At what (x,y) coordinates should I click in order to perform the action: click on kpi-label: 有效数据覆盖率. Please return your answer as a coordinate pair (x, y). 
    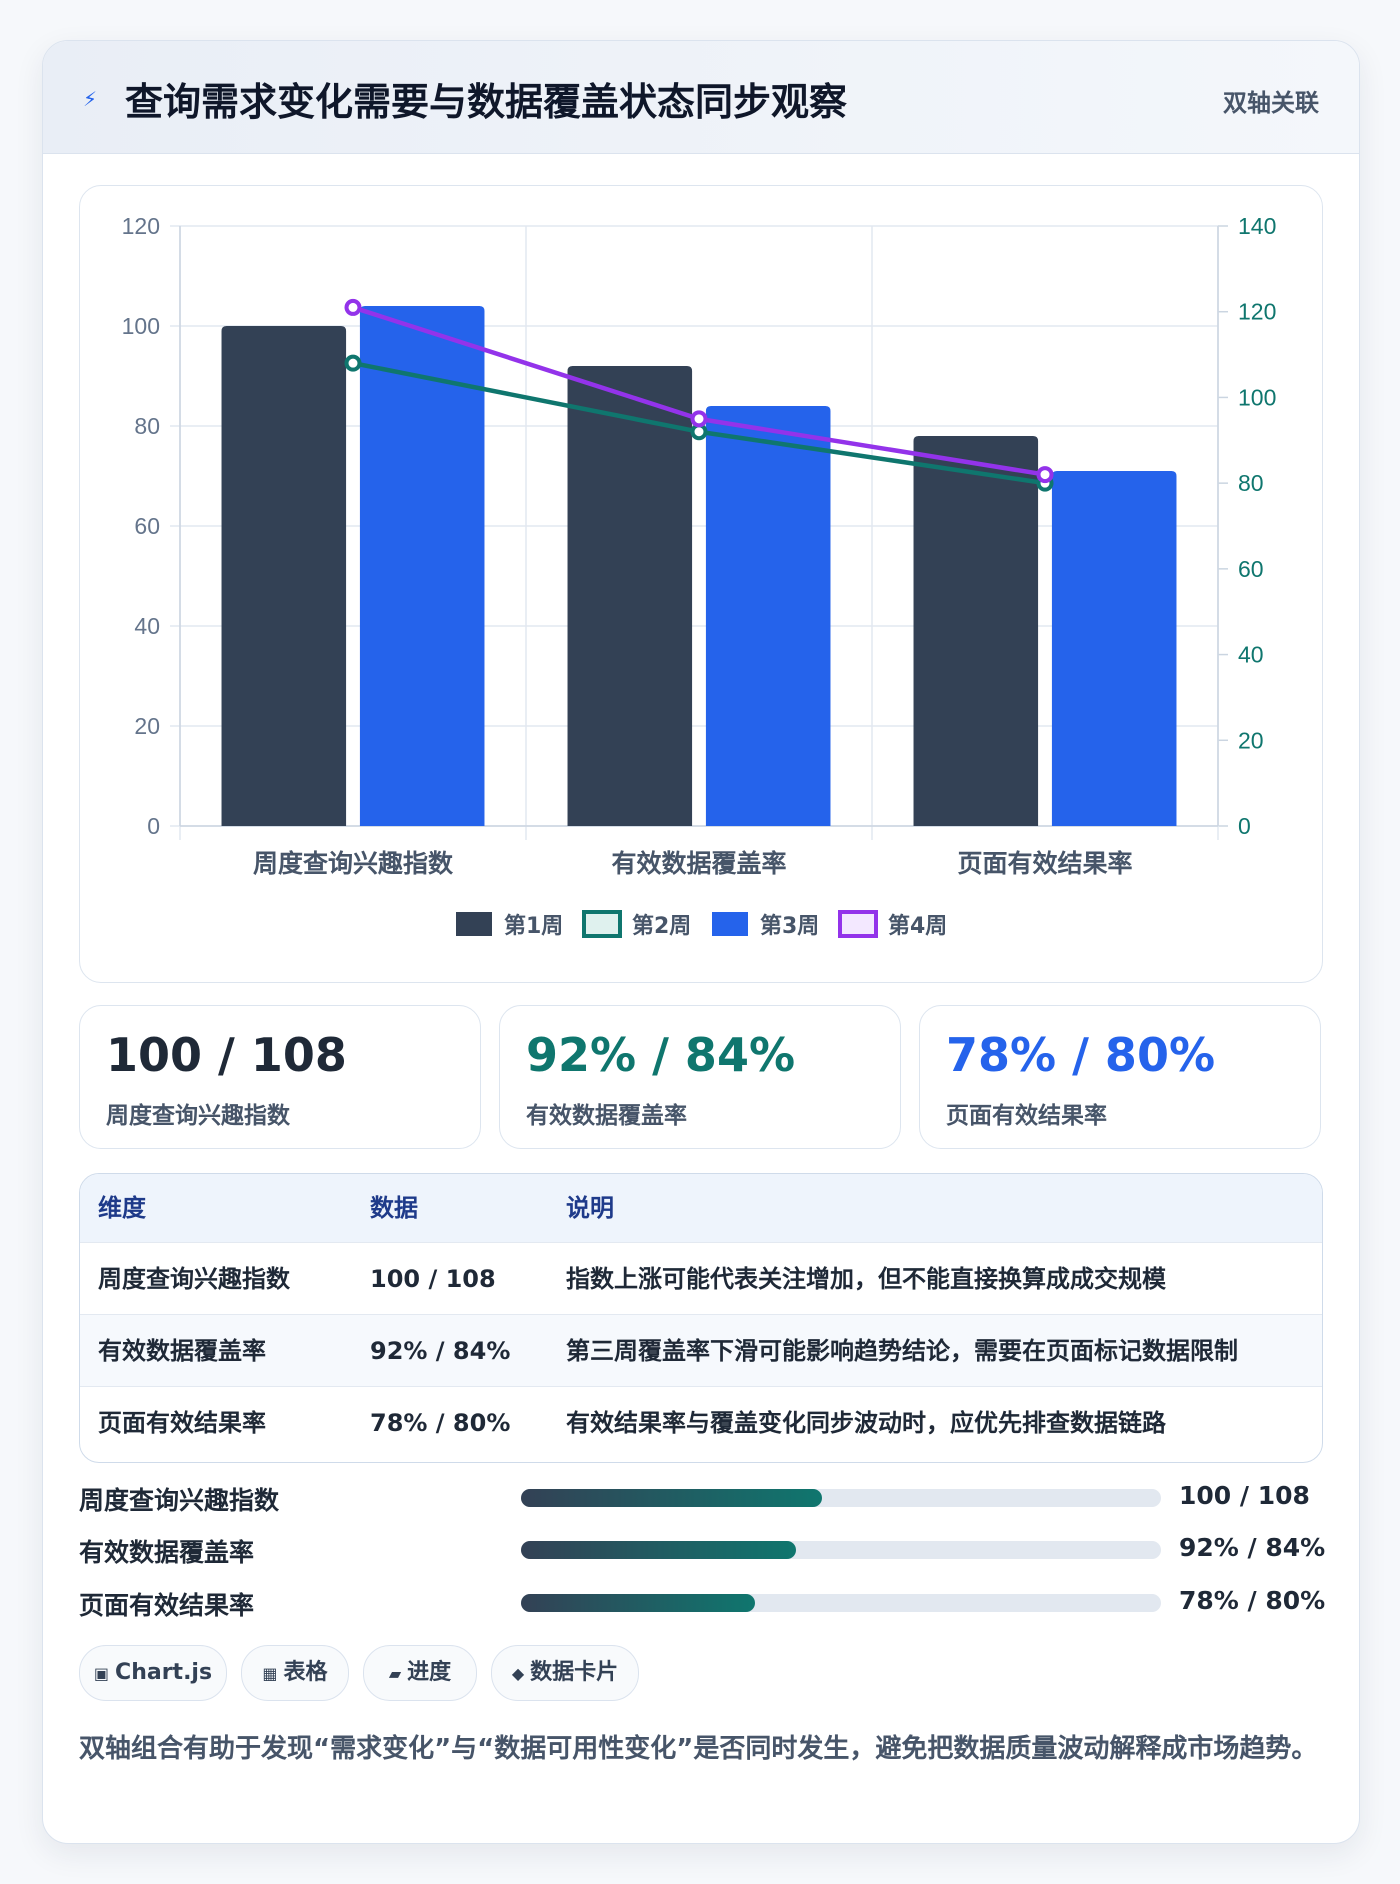
    Looking at the image, I should click on (606, 1116).